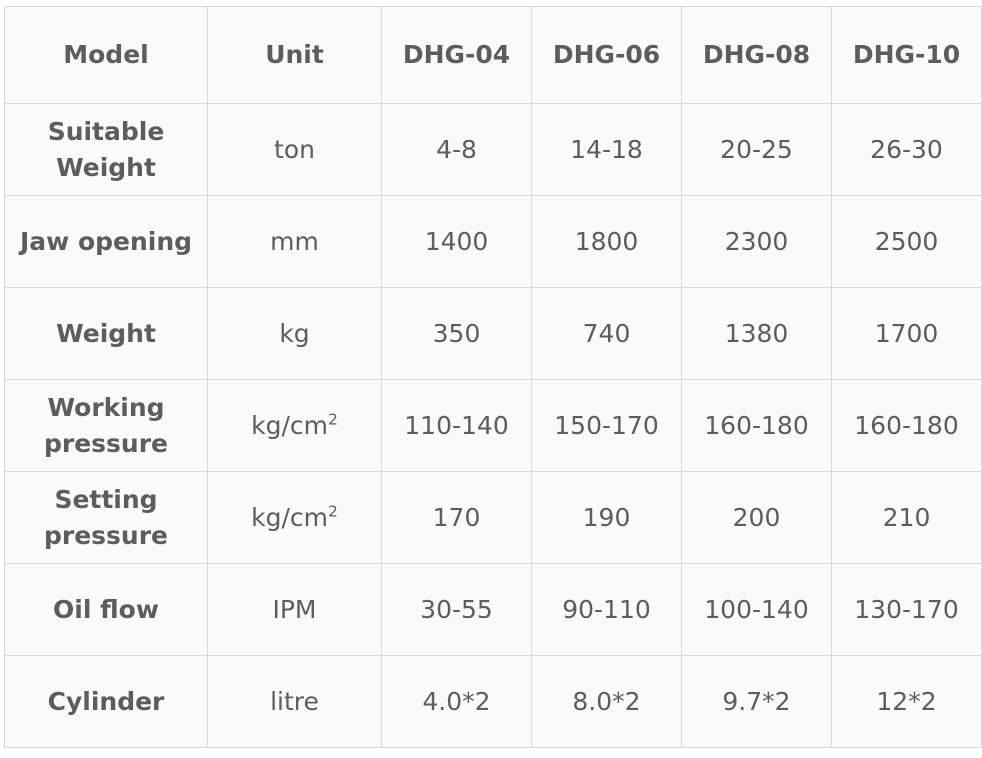 This screenshot has height=758, width=982. Describe the element at coordinates (456, 55) in the screenshot. I see `column-header-dhg-04: DHG-04` at that location.